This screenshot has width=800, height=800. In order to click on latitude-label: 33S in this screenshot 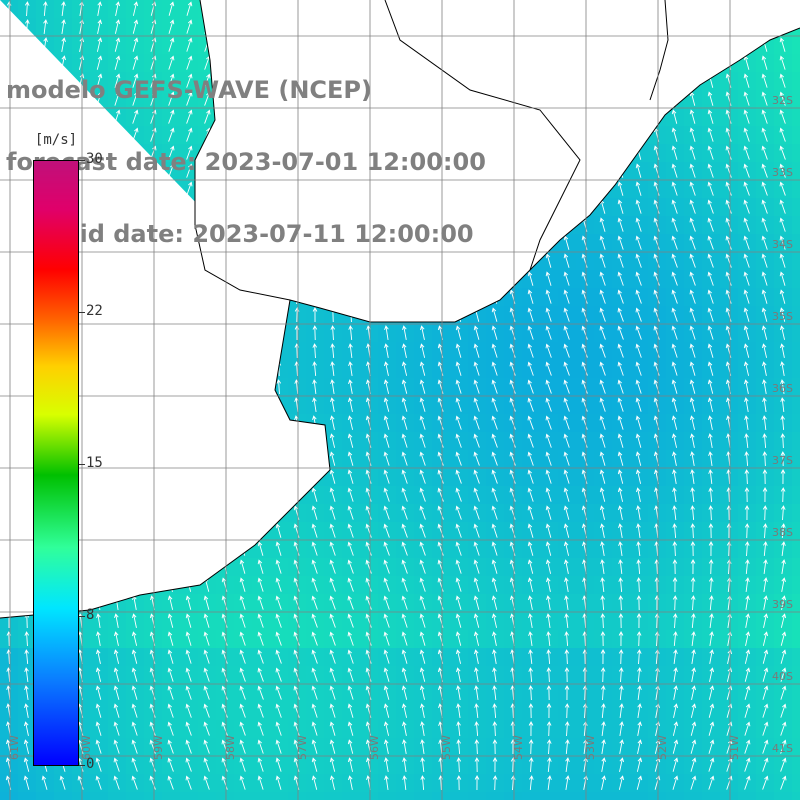, I will do `click(782, 172)`.